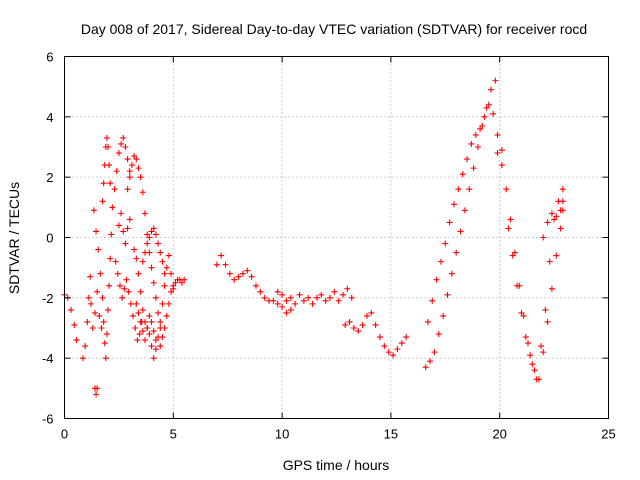 The height and width of the screenshot is (480, 640). What do you see at coordinates (48, 298) in the screenshot?
I see `y-tick-label: -2` at bounding box center [48, 298].